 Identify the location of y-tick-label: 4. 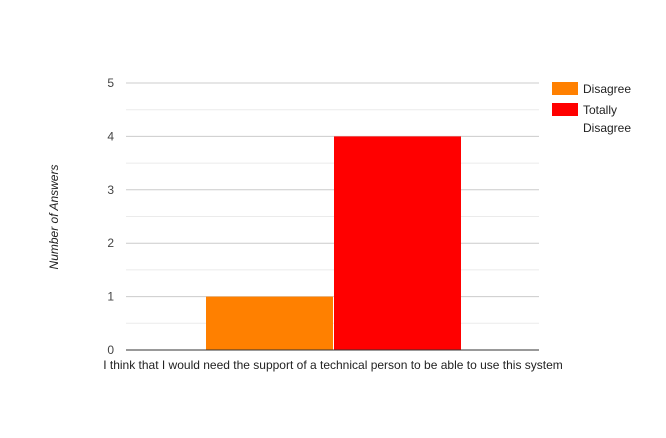
(110, 136).